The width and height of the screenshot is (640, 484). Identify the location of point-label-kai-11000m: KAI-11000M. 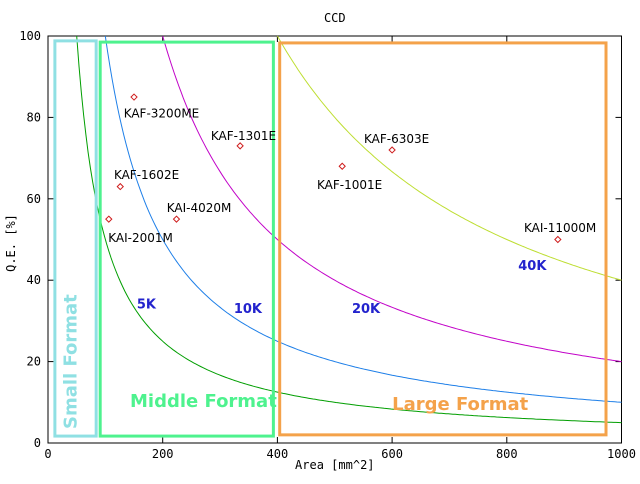
(560, 228).